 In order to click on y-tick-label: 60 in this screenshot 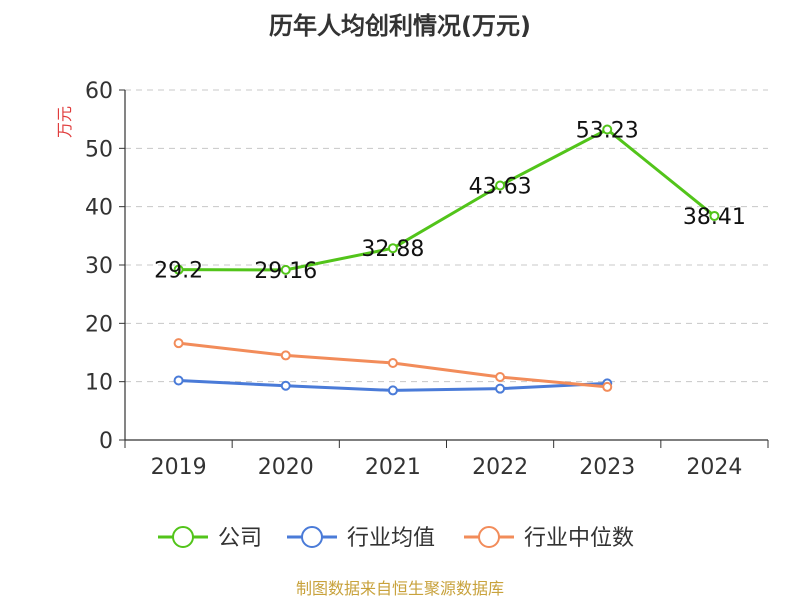, I will do `click(99, 91)`.